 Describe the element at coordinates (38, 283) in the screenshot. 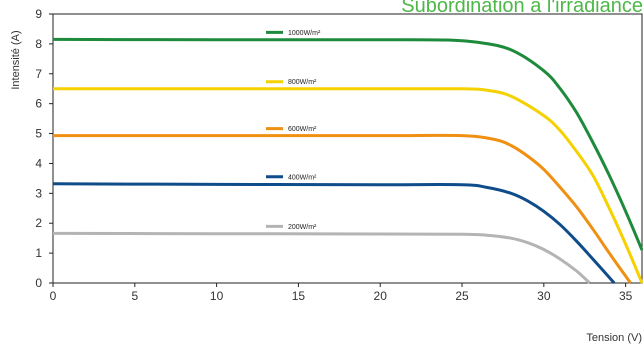

I see `y-tick-label: 0` at that location.